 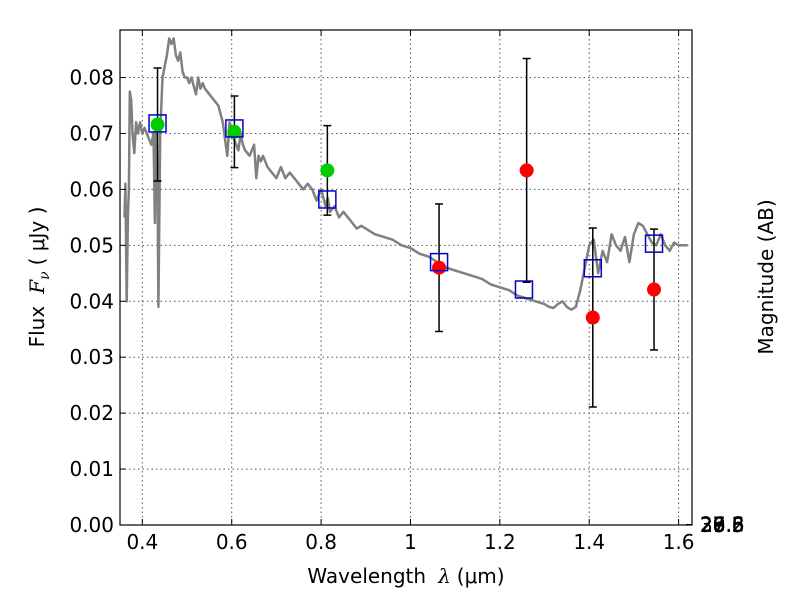 What do you see at coordinates (500, 542) in the screenshot?
I see `x-tick-label: 1.2` at bounding box center [500, 542].